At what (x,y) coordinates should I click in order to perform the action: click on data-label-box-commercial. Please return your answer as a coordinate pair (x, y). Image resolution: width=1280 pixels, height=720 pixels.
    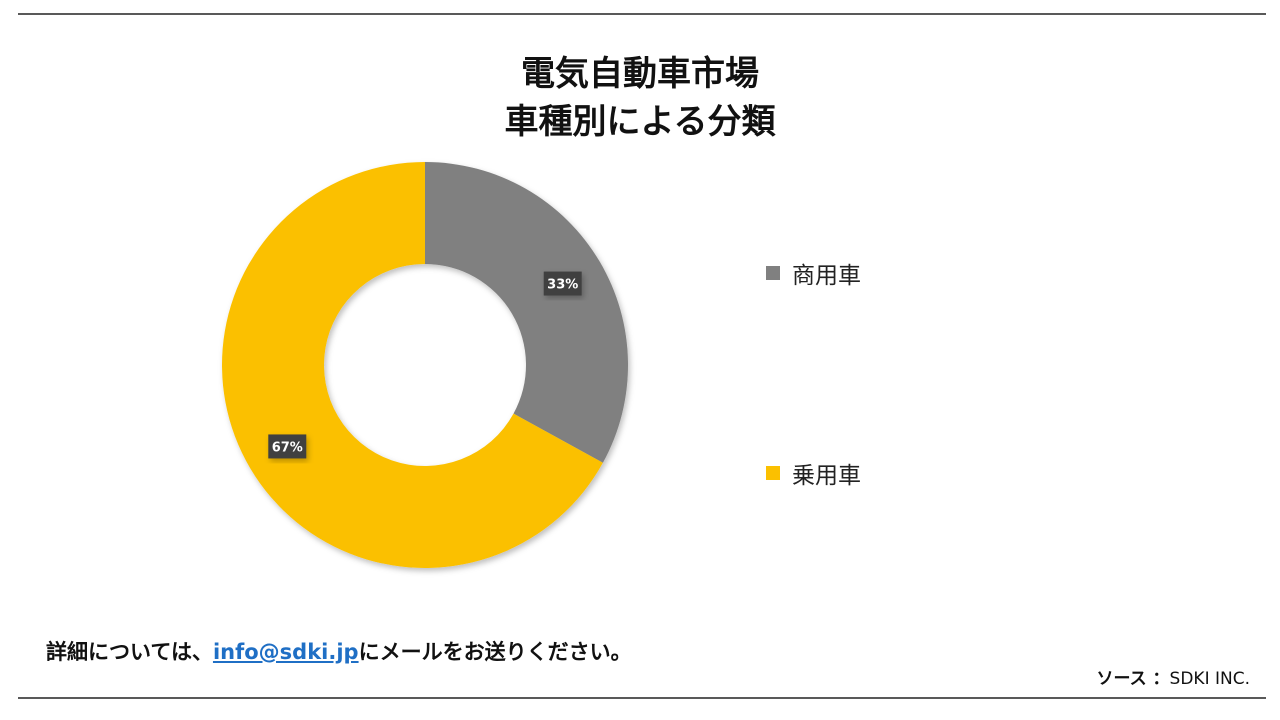
    Looking at the image, I should click on (562, 283).